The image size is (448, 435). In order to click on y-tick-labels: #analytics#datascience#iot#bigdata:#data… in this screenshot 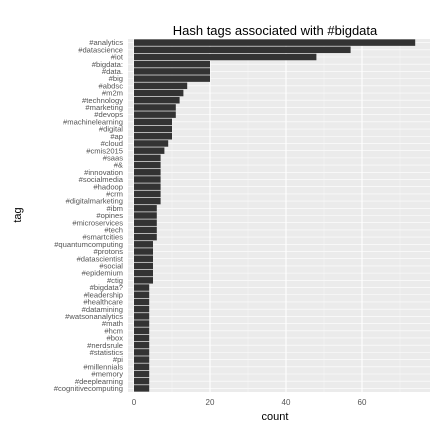, I will do `click(89, 215)`.